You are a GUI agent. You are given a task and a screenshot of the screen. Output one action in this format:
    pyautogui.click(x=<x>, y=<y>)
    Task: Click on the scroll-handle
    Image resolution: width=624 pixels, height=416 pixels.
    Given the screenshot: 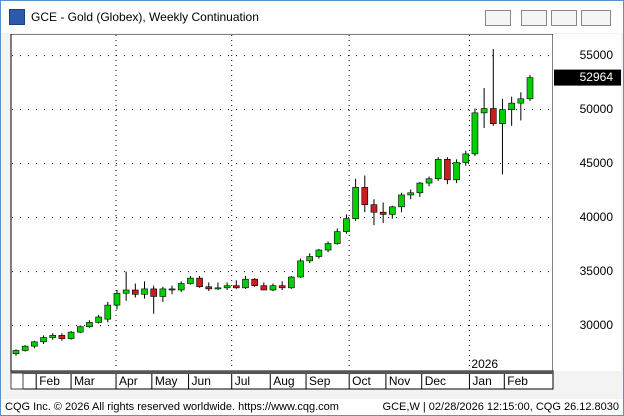 What is the action you would take?
    pyautogui.click(x=17, y=381)
    